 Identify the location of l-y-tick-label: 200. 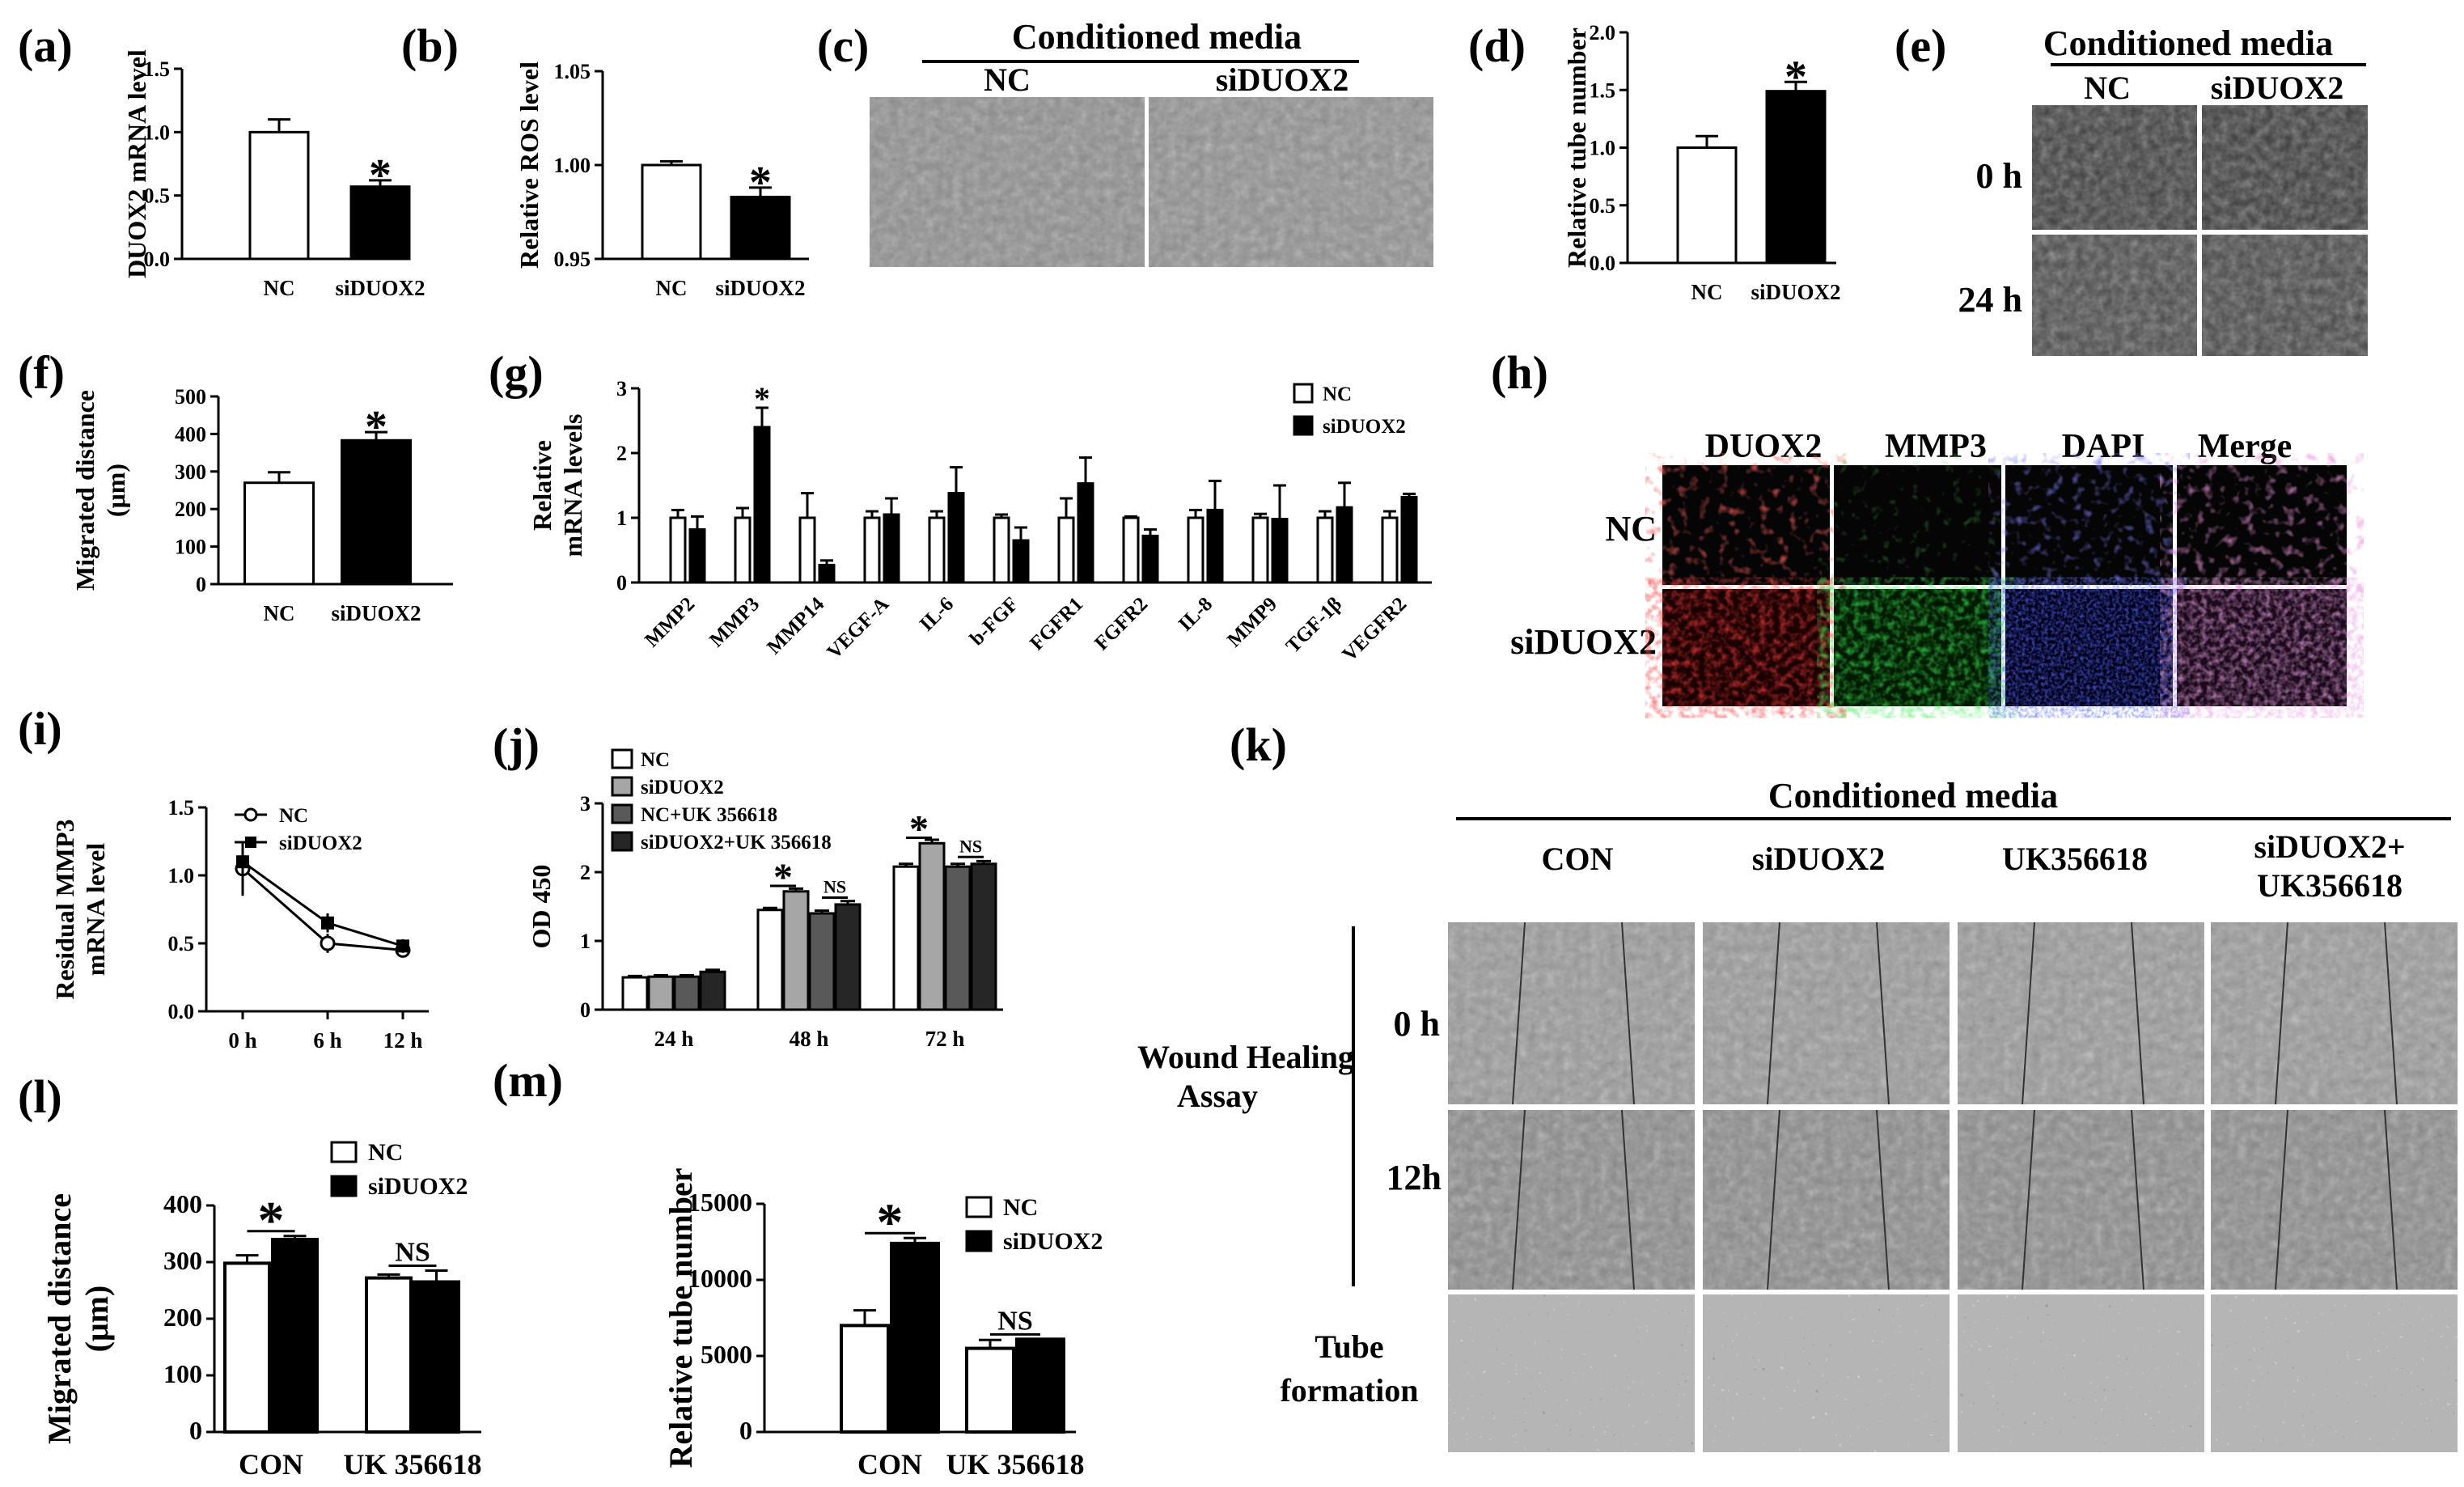
(182, 1317).